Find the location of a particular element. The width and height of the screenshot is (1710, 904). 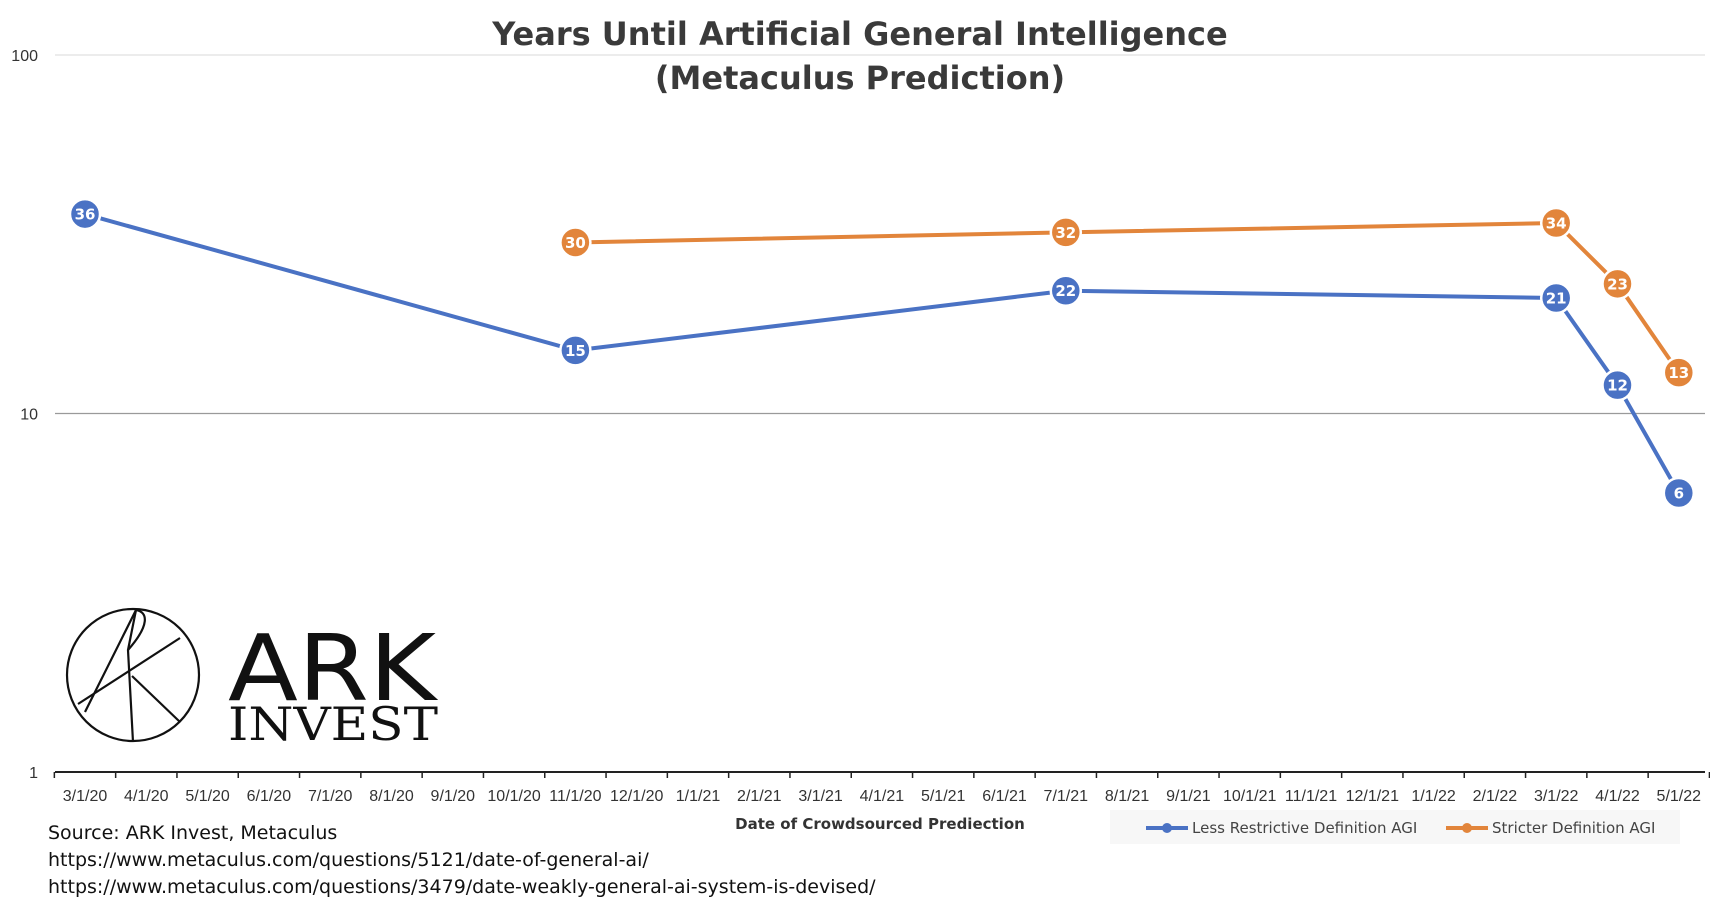

data-label-stricter: 13 is located at coordinates (1678, 373).